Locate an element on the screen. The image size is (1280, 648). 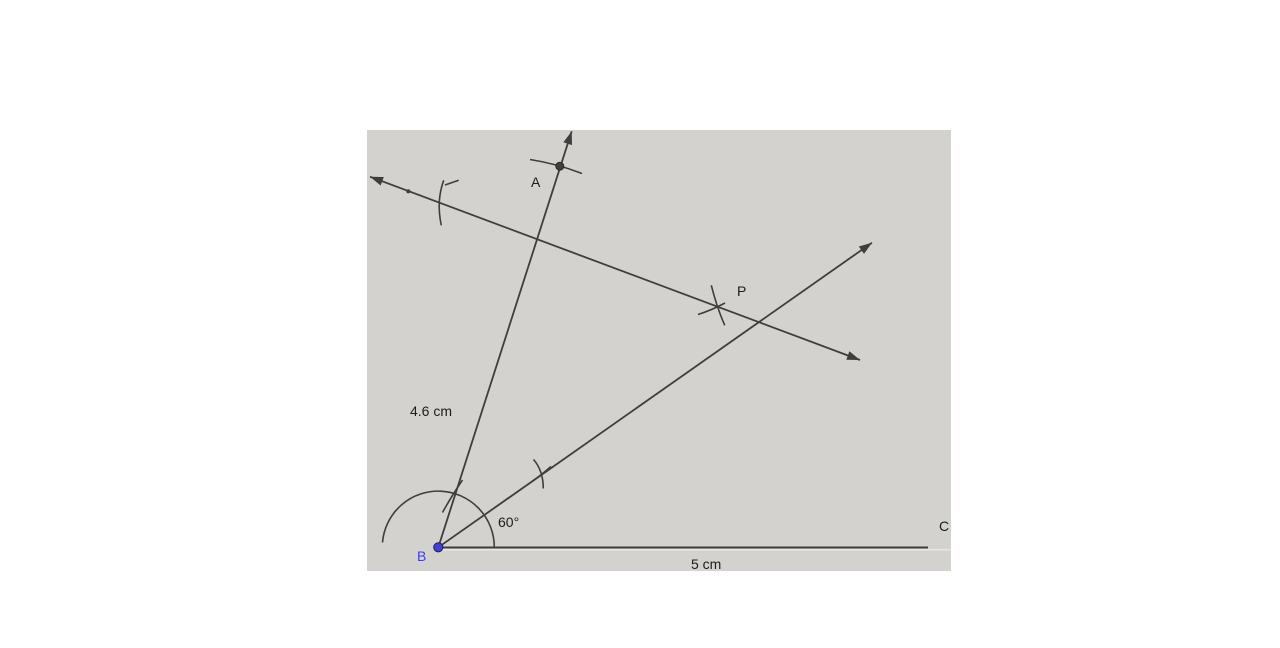
arrowhead-line-left is located at coordinates (377, 181).